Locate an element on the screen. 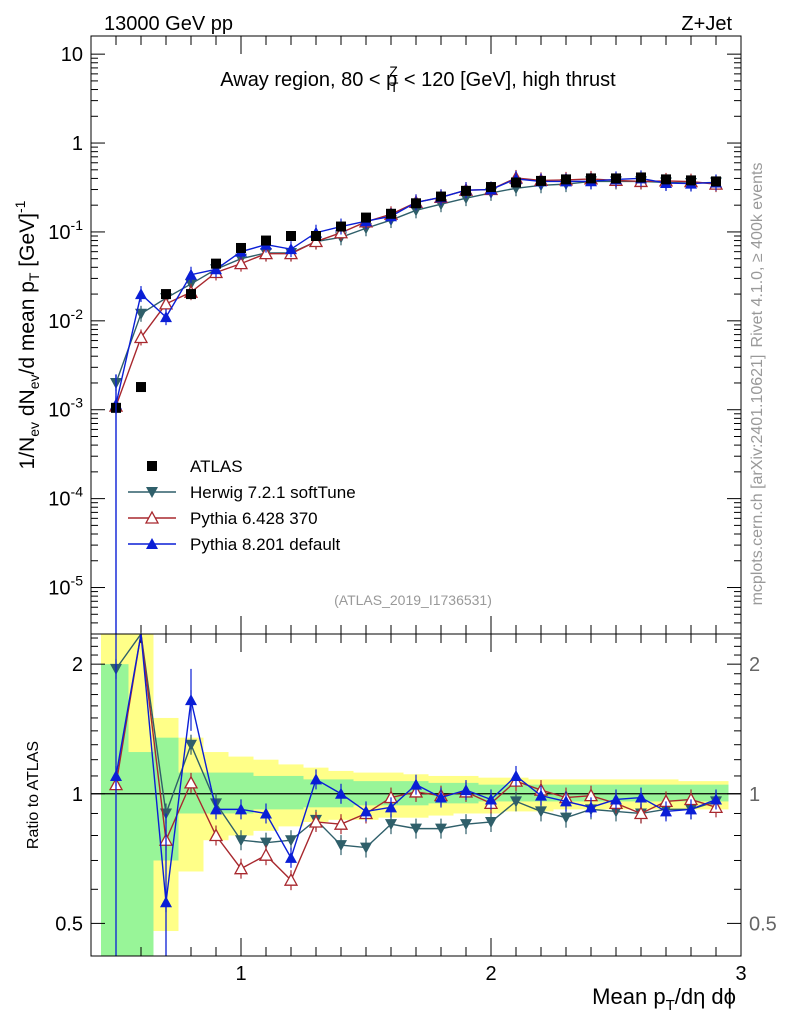 Image resolution: width=786 pixels, height=1024 pixels. title-sub: T is located at coordinates (394, 87).